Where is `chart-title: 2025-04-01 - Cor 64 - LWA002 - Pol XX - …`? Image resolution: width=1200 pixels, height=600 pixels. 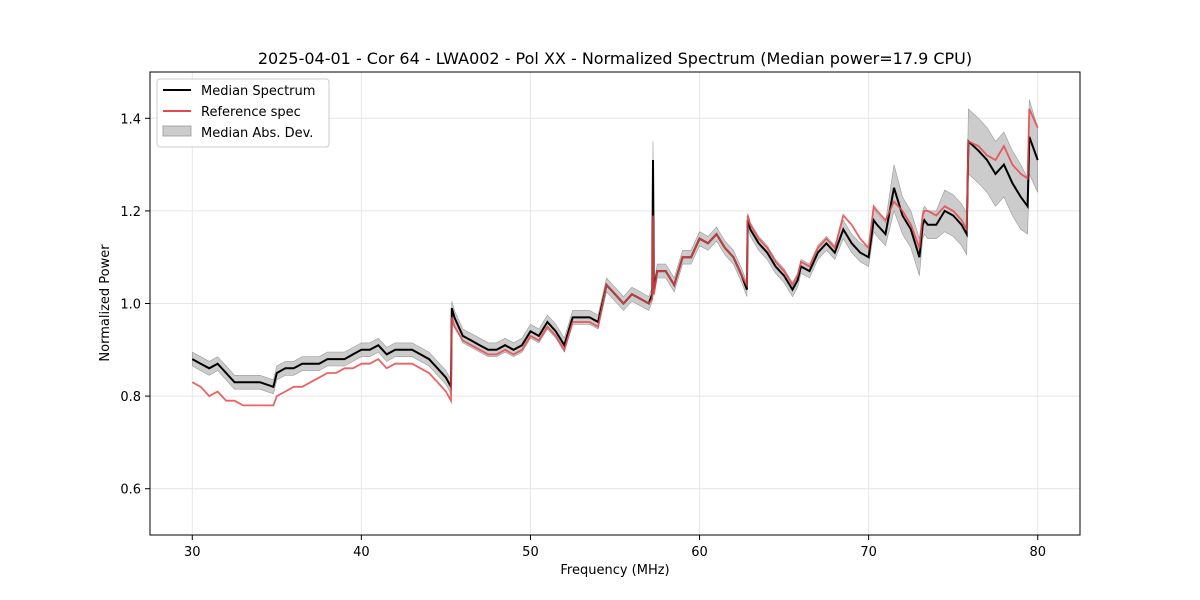
chart-title: 2025-04-01 - Cor 64 - LWA002 - Pol XX - … is located at coordinates (615, 58).